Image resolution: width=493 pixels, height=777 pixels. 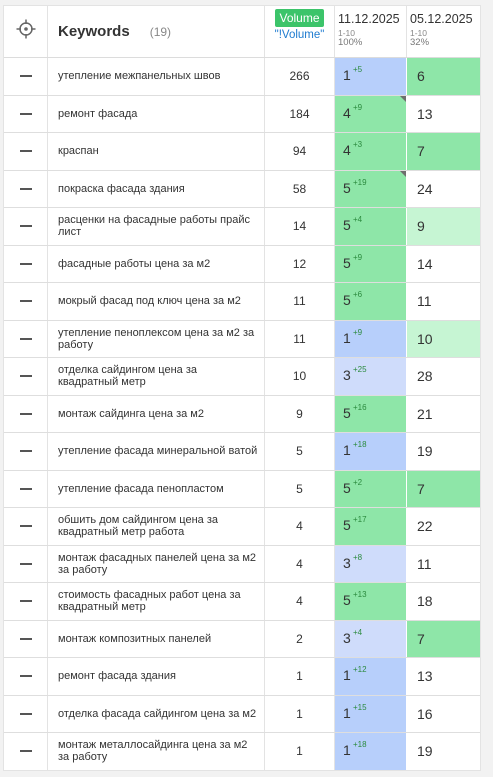 I want to click on table-row: утепление межпанельных швов 266 1 +5 6, so click(x=242, y=77).